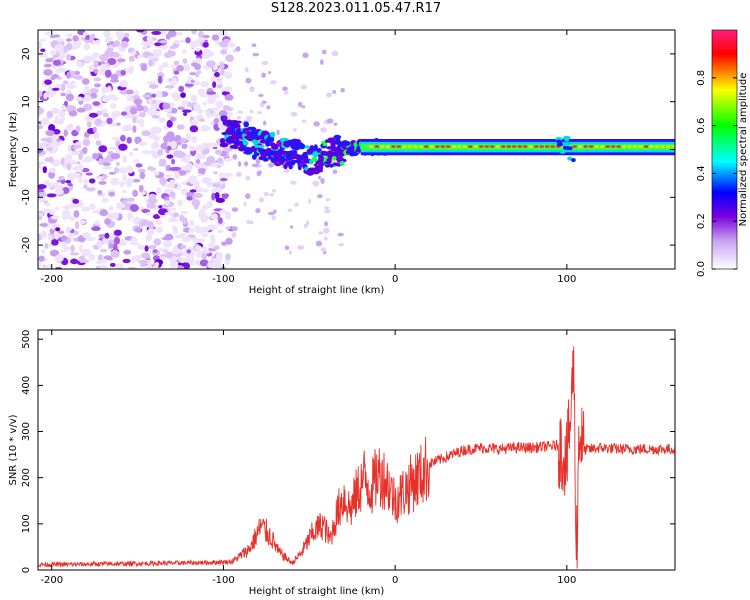 This screenshot has width=750, height=600. What do you see at coordinates (26, 570) in the screenshot?
I see `snr-y-tick-label: 0` at bounding box center [26, 570].